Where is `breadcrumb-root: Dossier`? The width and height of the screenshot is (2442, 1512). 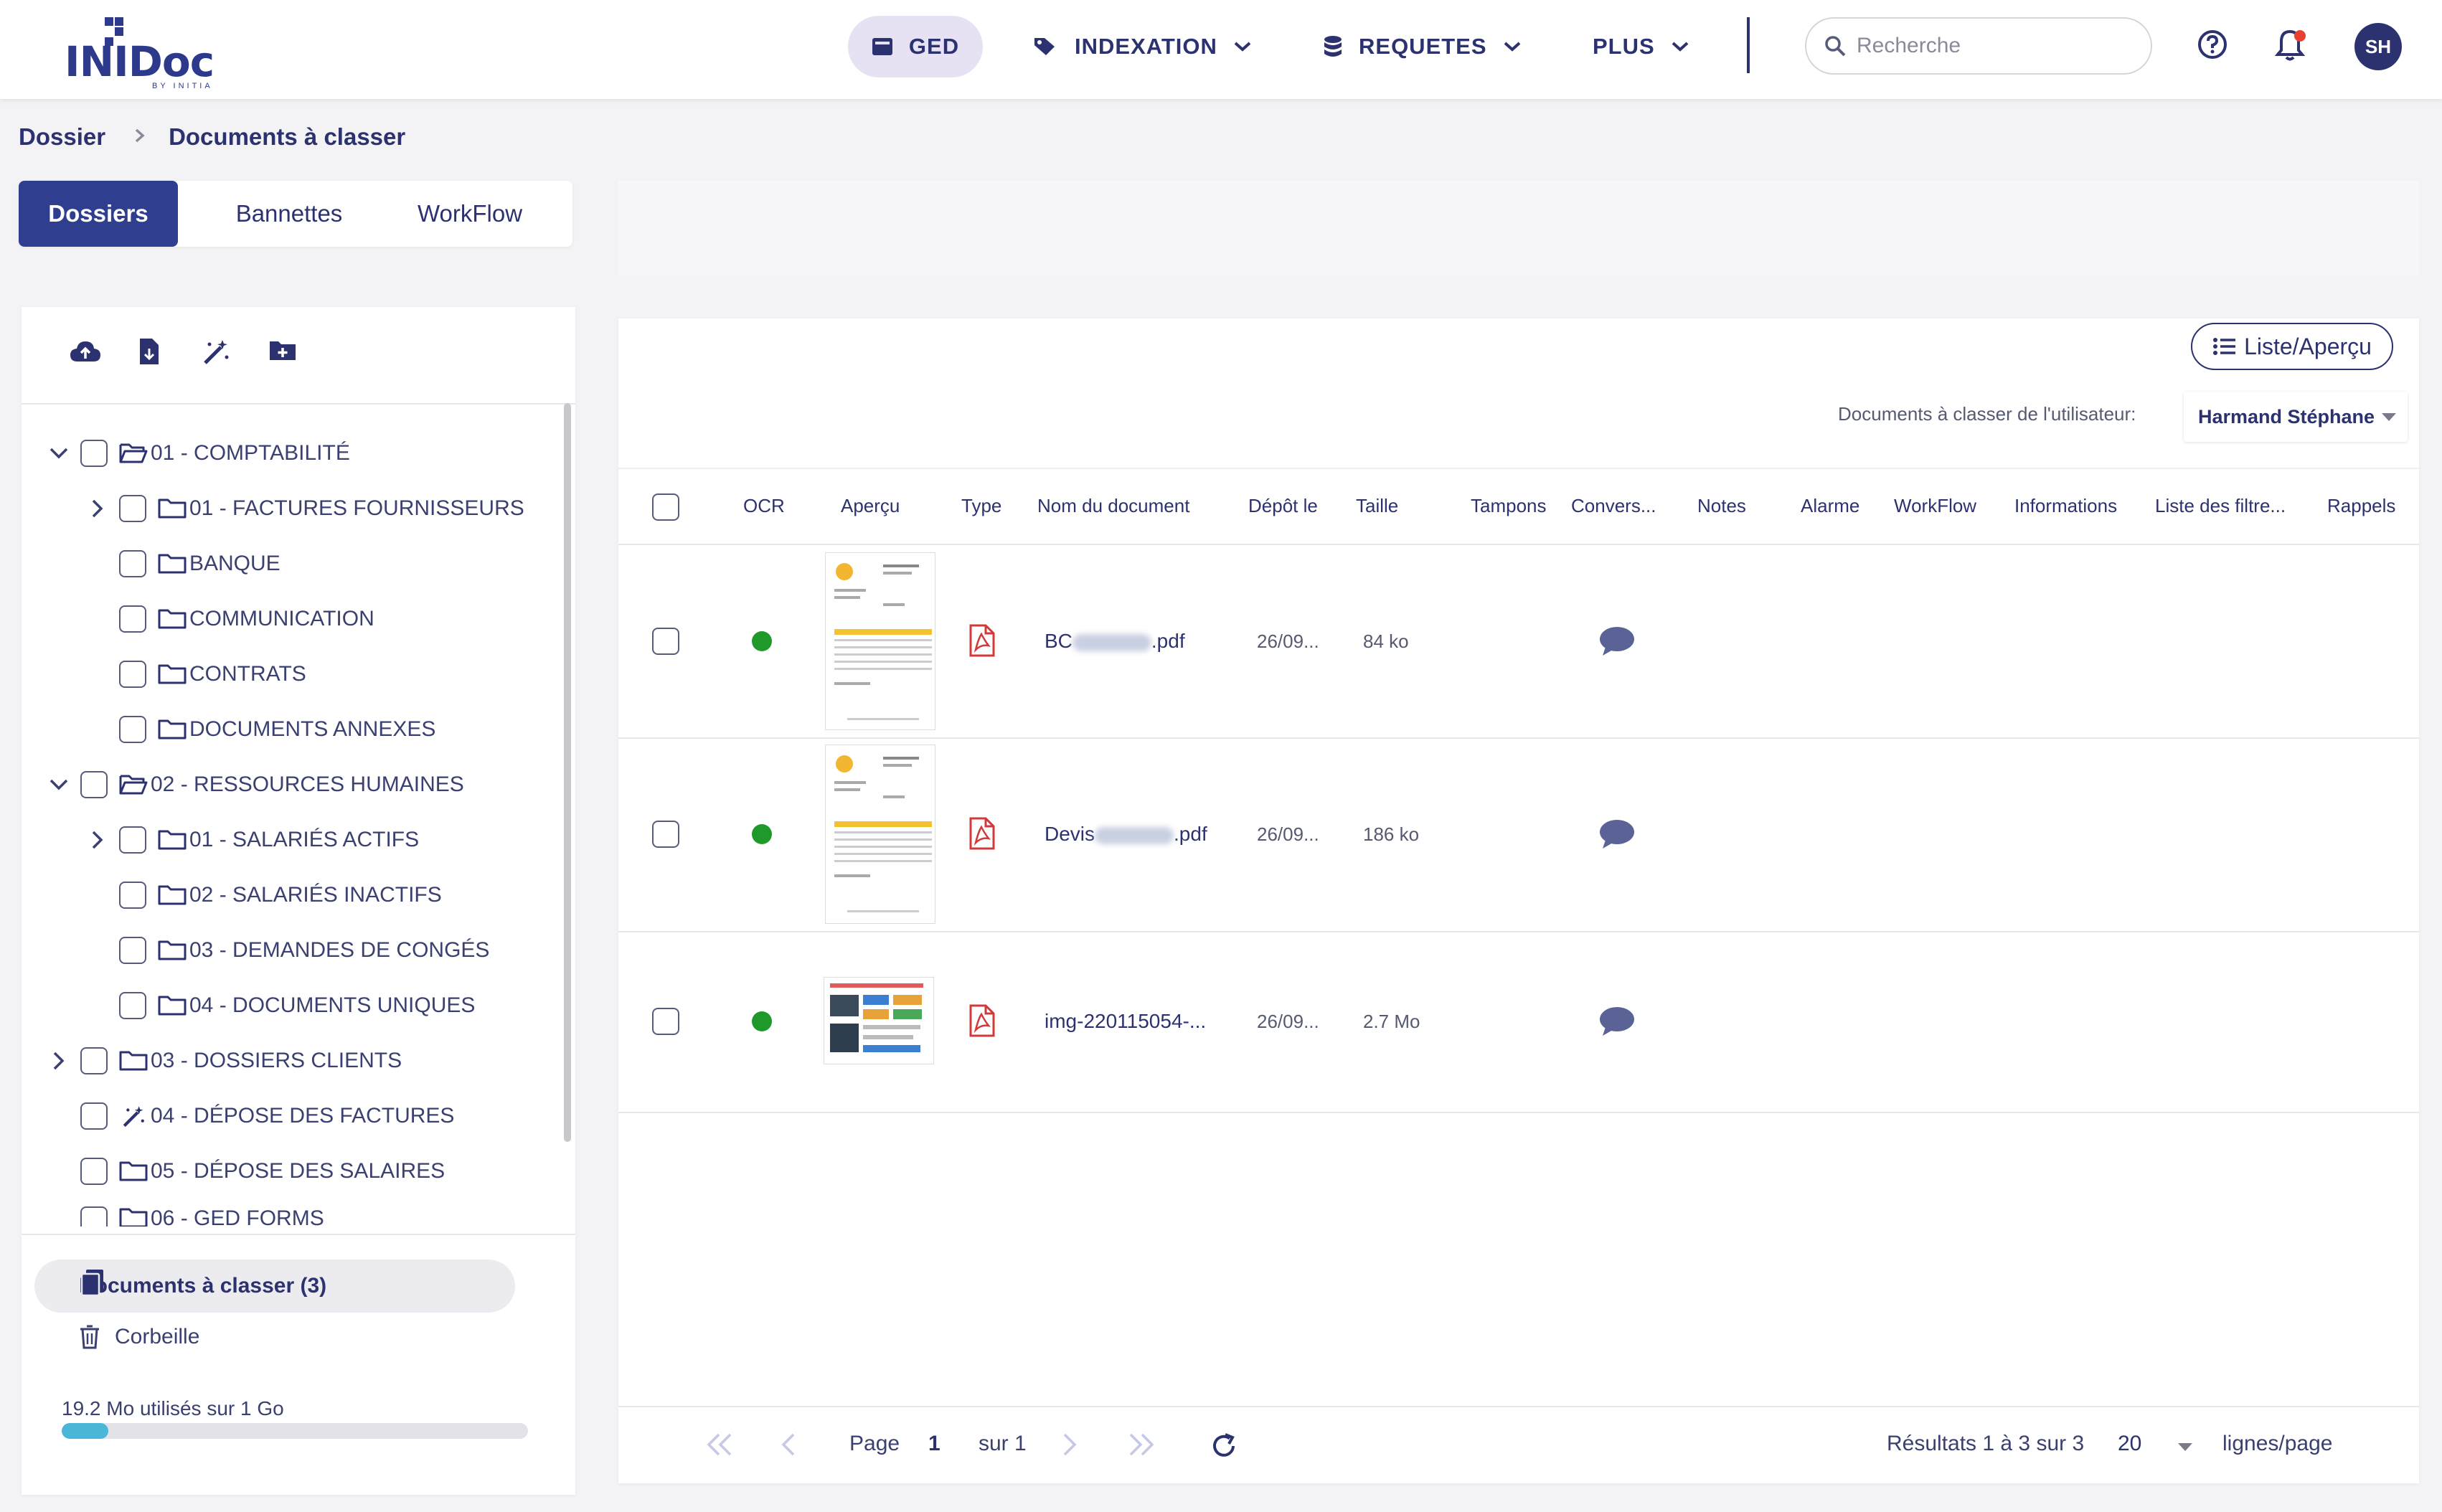 breadcrumb-root: Dossier is located at coordinates (62, 136).